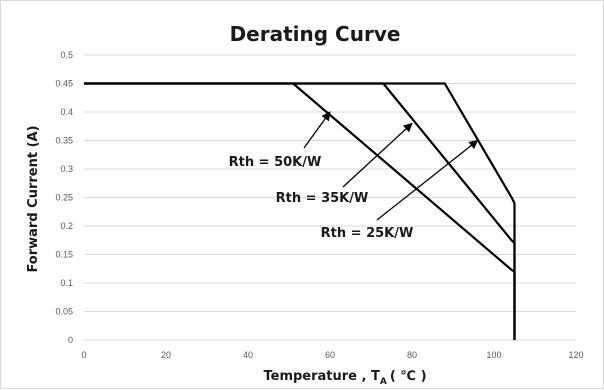 The width and height of the screenshot is (604, 390). I want to click on annotation-label-1: Rth = 35K/W, so click(322, 198).